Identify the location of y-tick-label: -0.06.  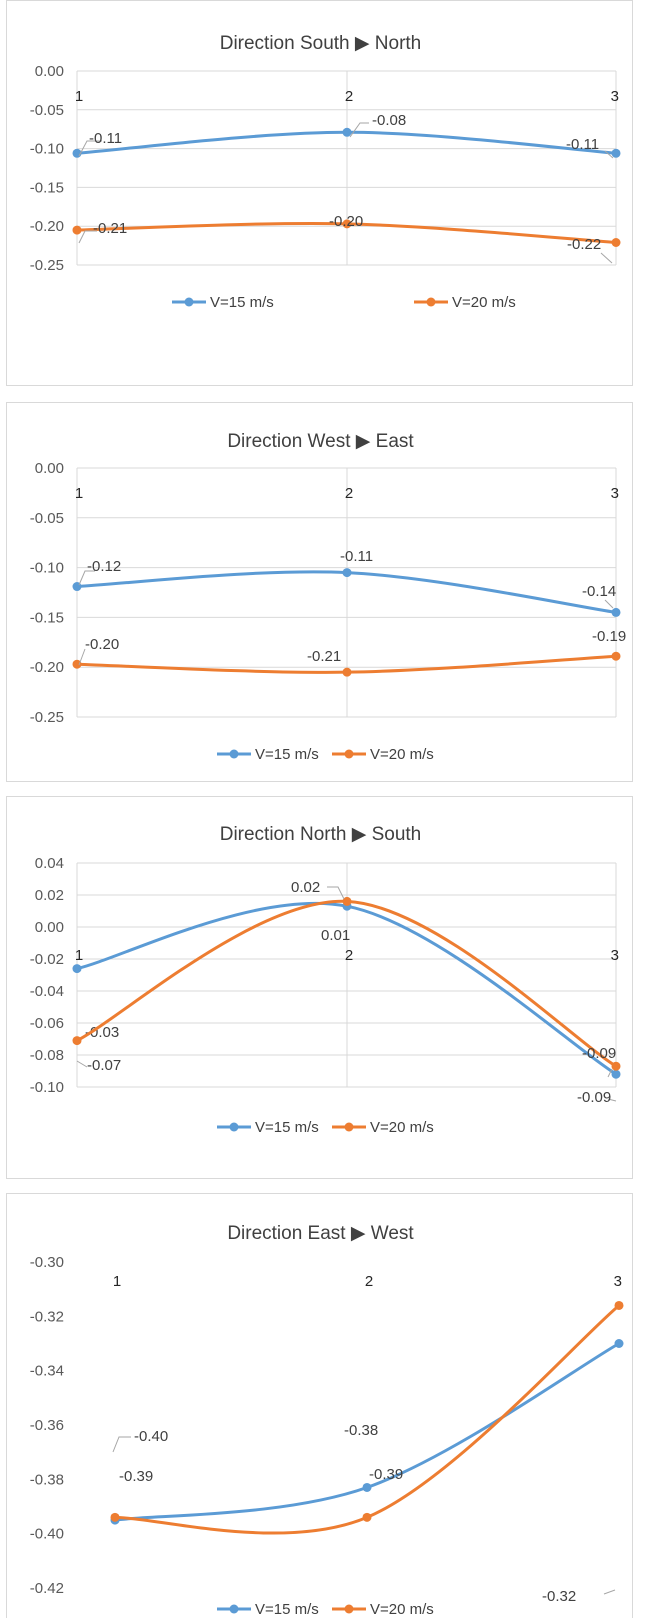
(47, 1023).